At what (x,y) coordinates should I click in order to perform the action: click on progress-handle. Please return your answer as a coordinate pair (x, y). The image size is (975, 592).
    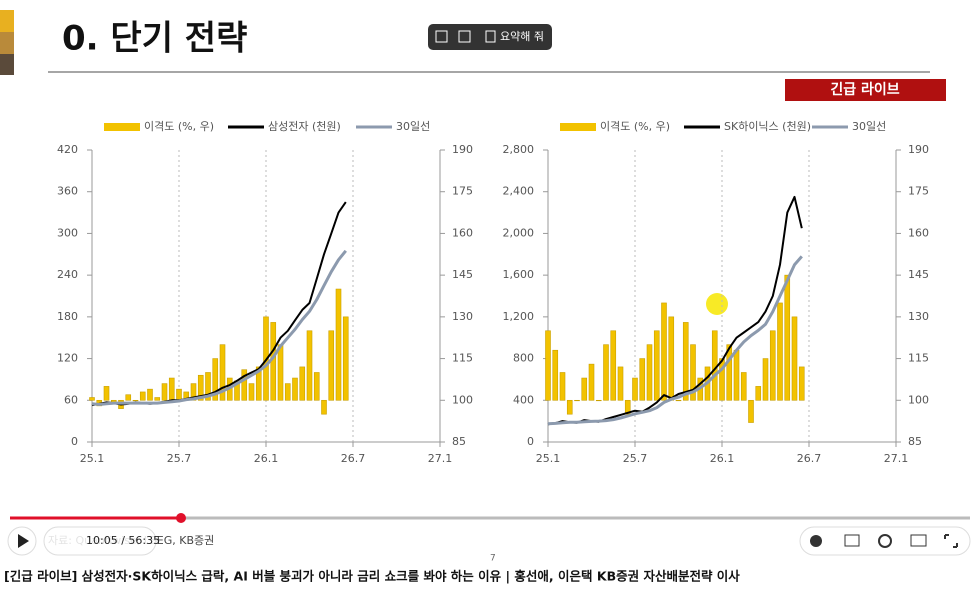
    Looking at the image, I should click on (181, 518).